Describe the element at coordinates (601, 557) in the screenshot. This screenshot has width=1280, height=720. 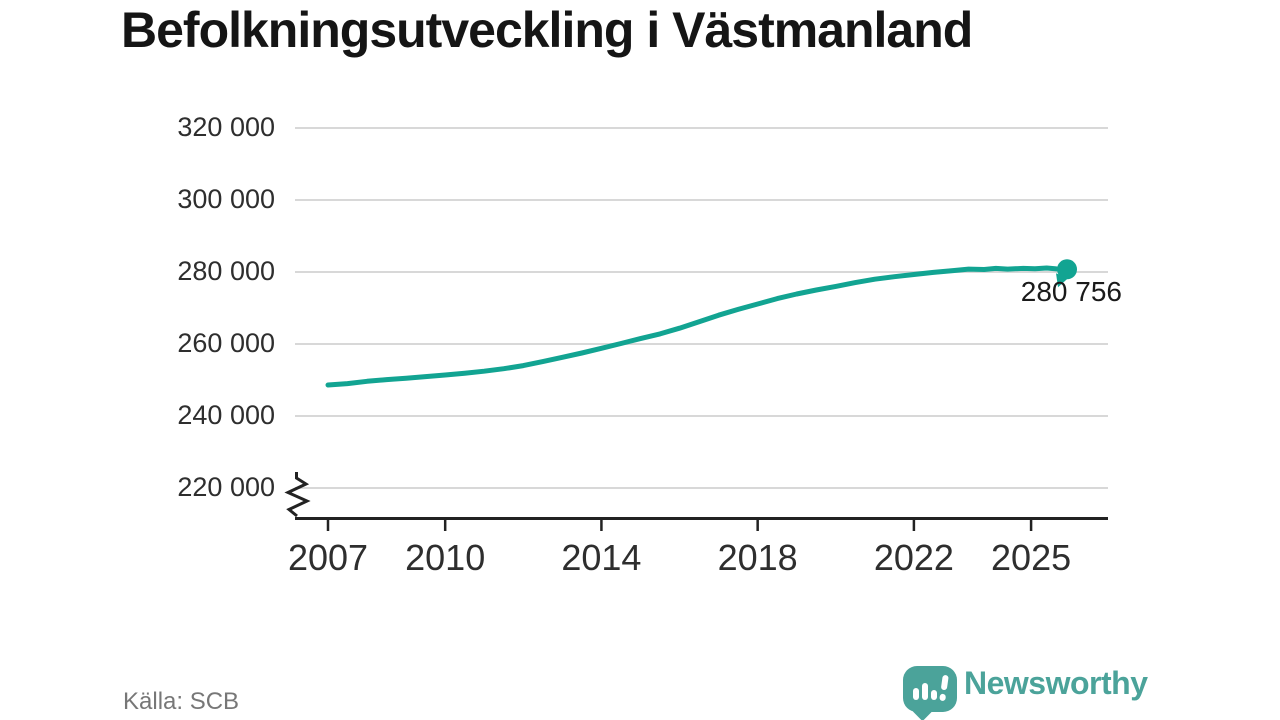
I see `x-axis-tick-label: 2014` at that location.